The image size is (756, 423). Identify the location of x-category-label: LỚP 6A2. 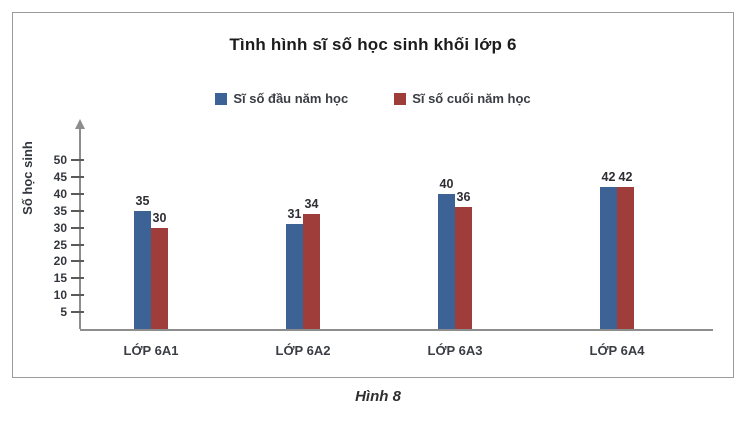
(303, 350).